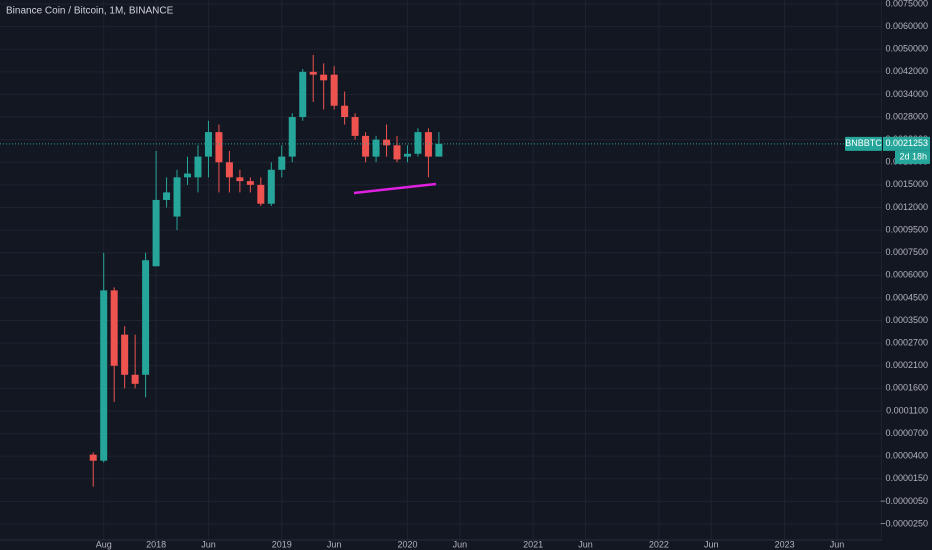 The image size is (932, 550). What do you see at coordinates (906, 252) in the screenshot?
I see `y-tick-label: 0.0007500` at bounding box center [906, 252].